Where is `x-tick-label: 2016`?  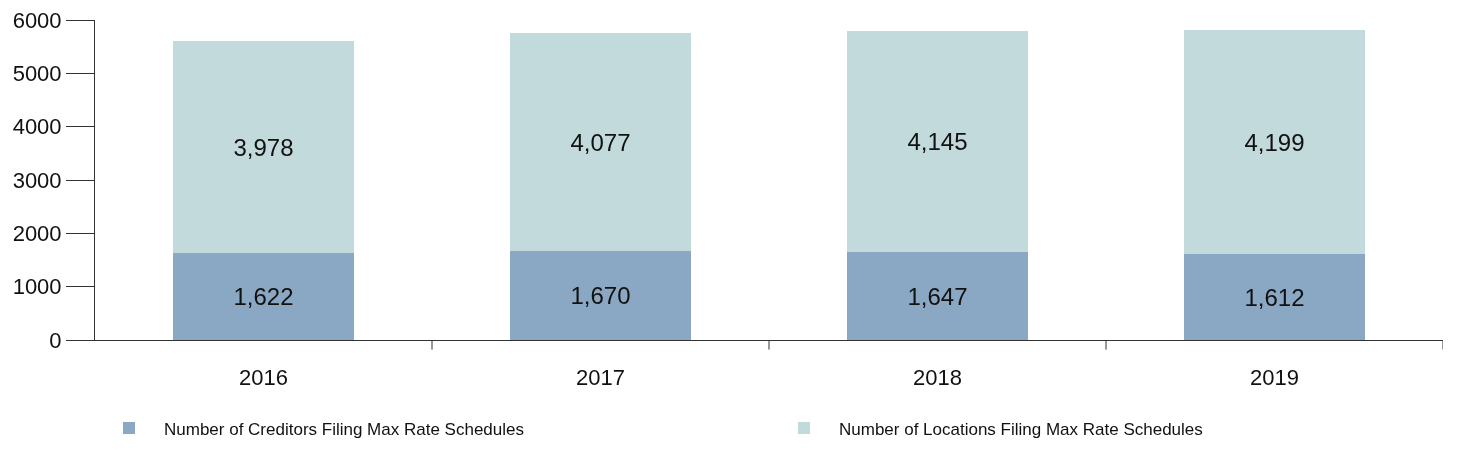
x-tick-label: 2016 is located at coordinates (263, 378).